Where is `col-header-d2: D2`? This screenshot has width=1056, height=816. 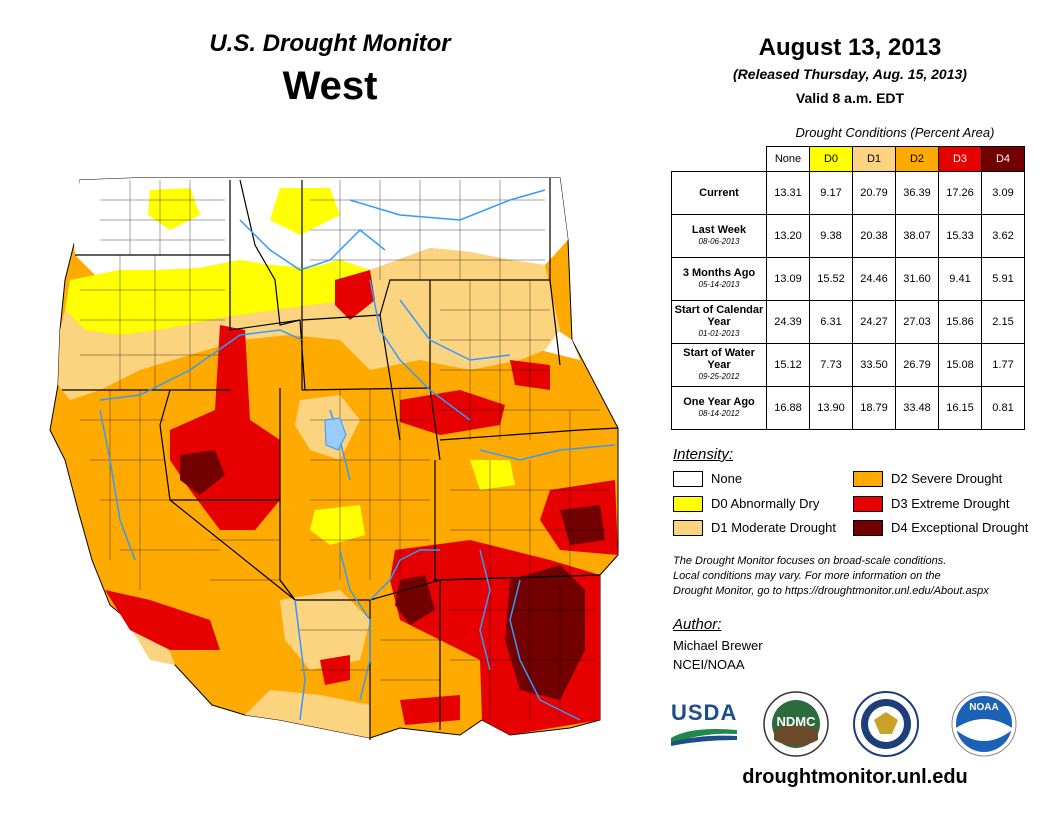
col-header-d2: D2 is located at coordinates (917, 159).